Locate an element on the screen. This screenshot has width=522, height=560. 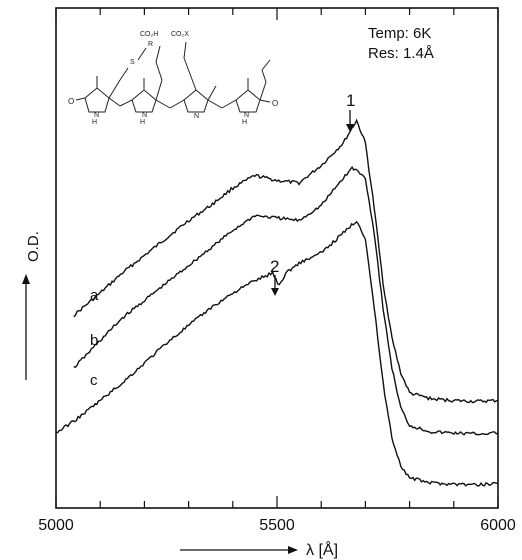
x-tick-label-5500: 5500 is located at coordinates (277, 525).